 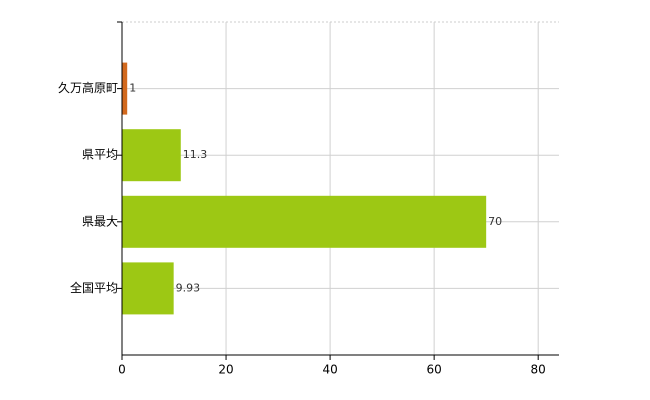 I want to click on value-label: 1, so click(x=132, y=88).